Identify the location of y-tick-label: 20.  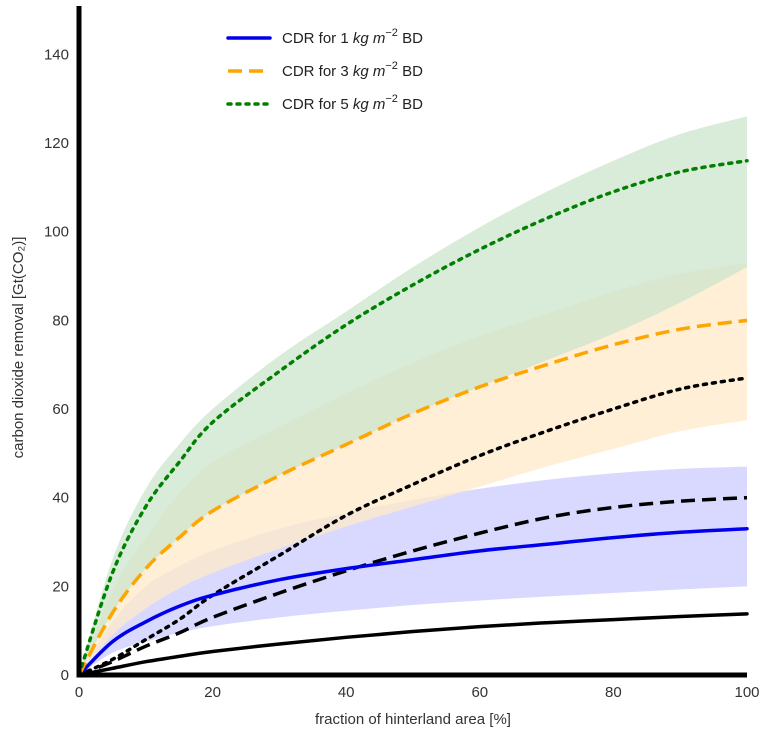
(60, 586).